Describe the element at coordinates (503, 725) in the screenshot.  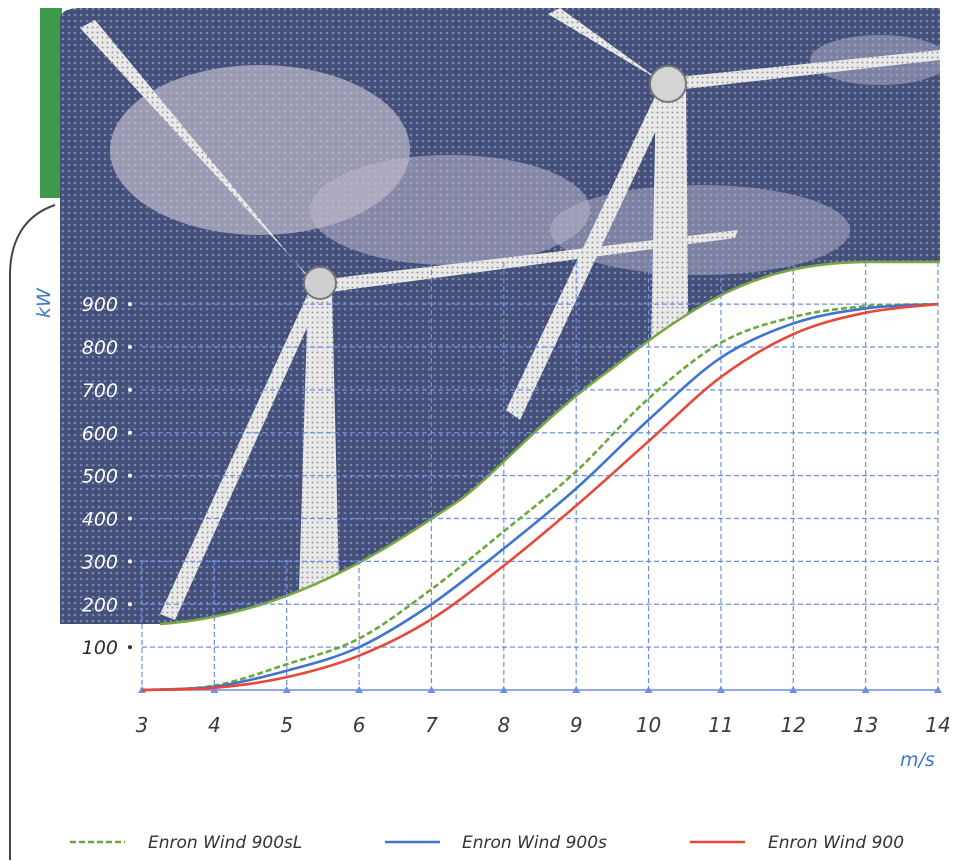
I see `x-tick-label: 8` at that location.